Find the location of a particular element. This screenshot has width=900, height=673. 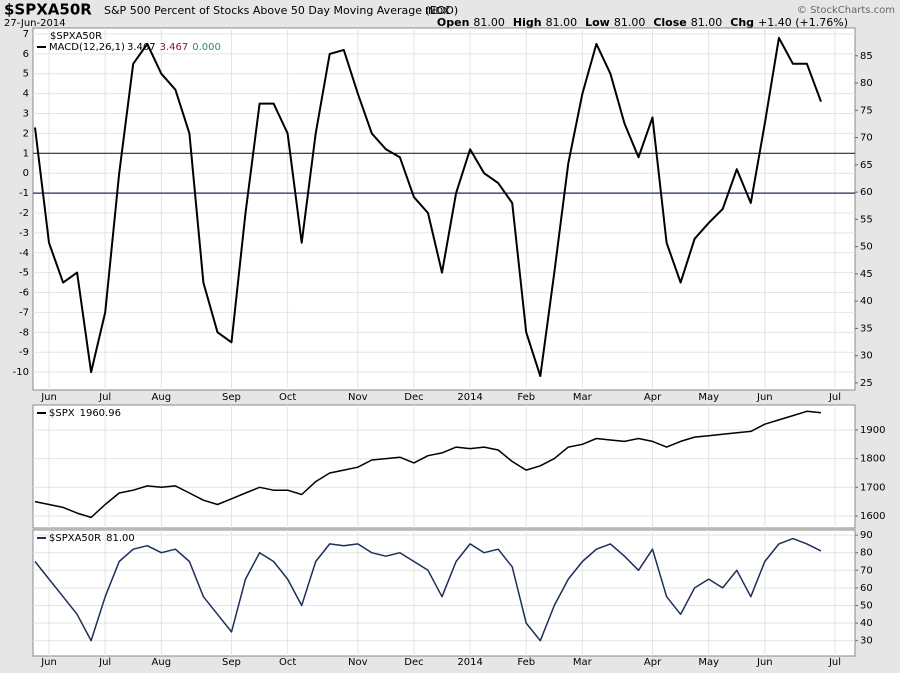

y2-tick-label: 55 is located at coordinates (866, 219).